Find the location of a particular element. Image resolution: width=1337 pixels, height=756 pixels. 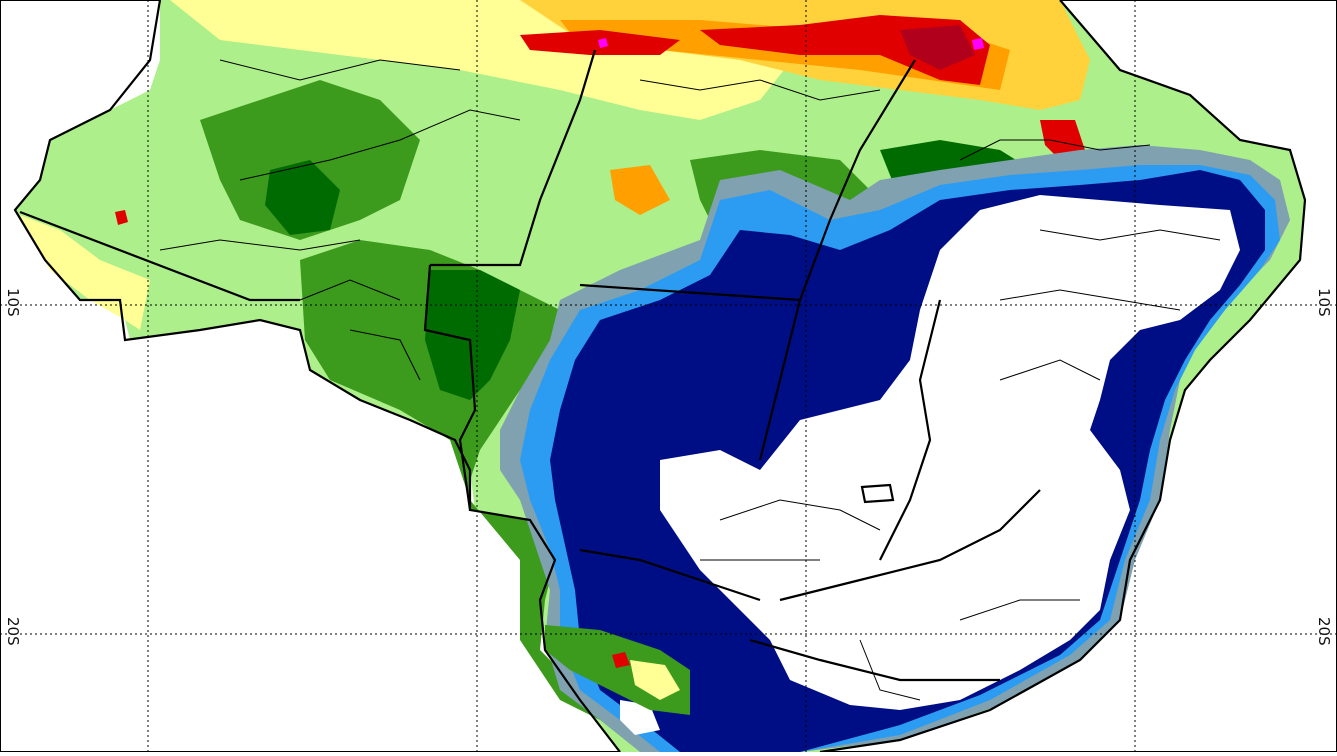

border-rondonia is located at coordinates (450, 387).